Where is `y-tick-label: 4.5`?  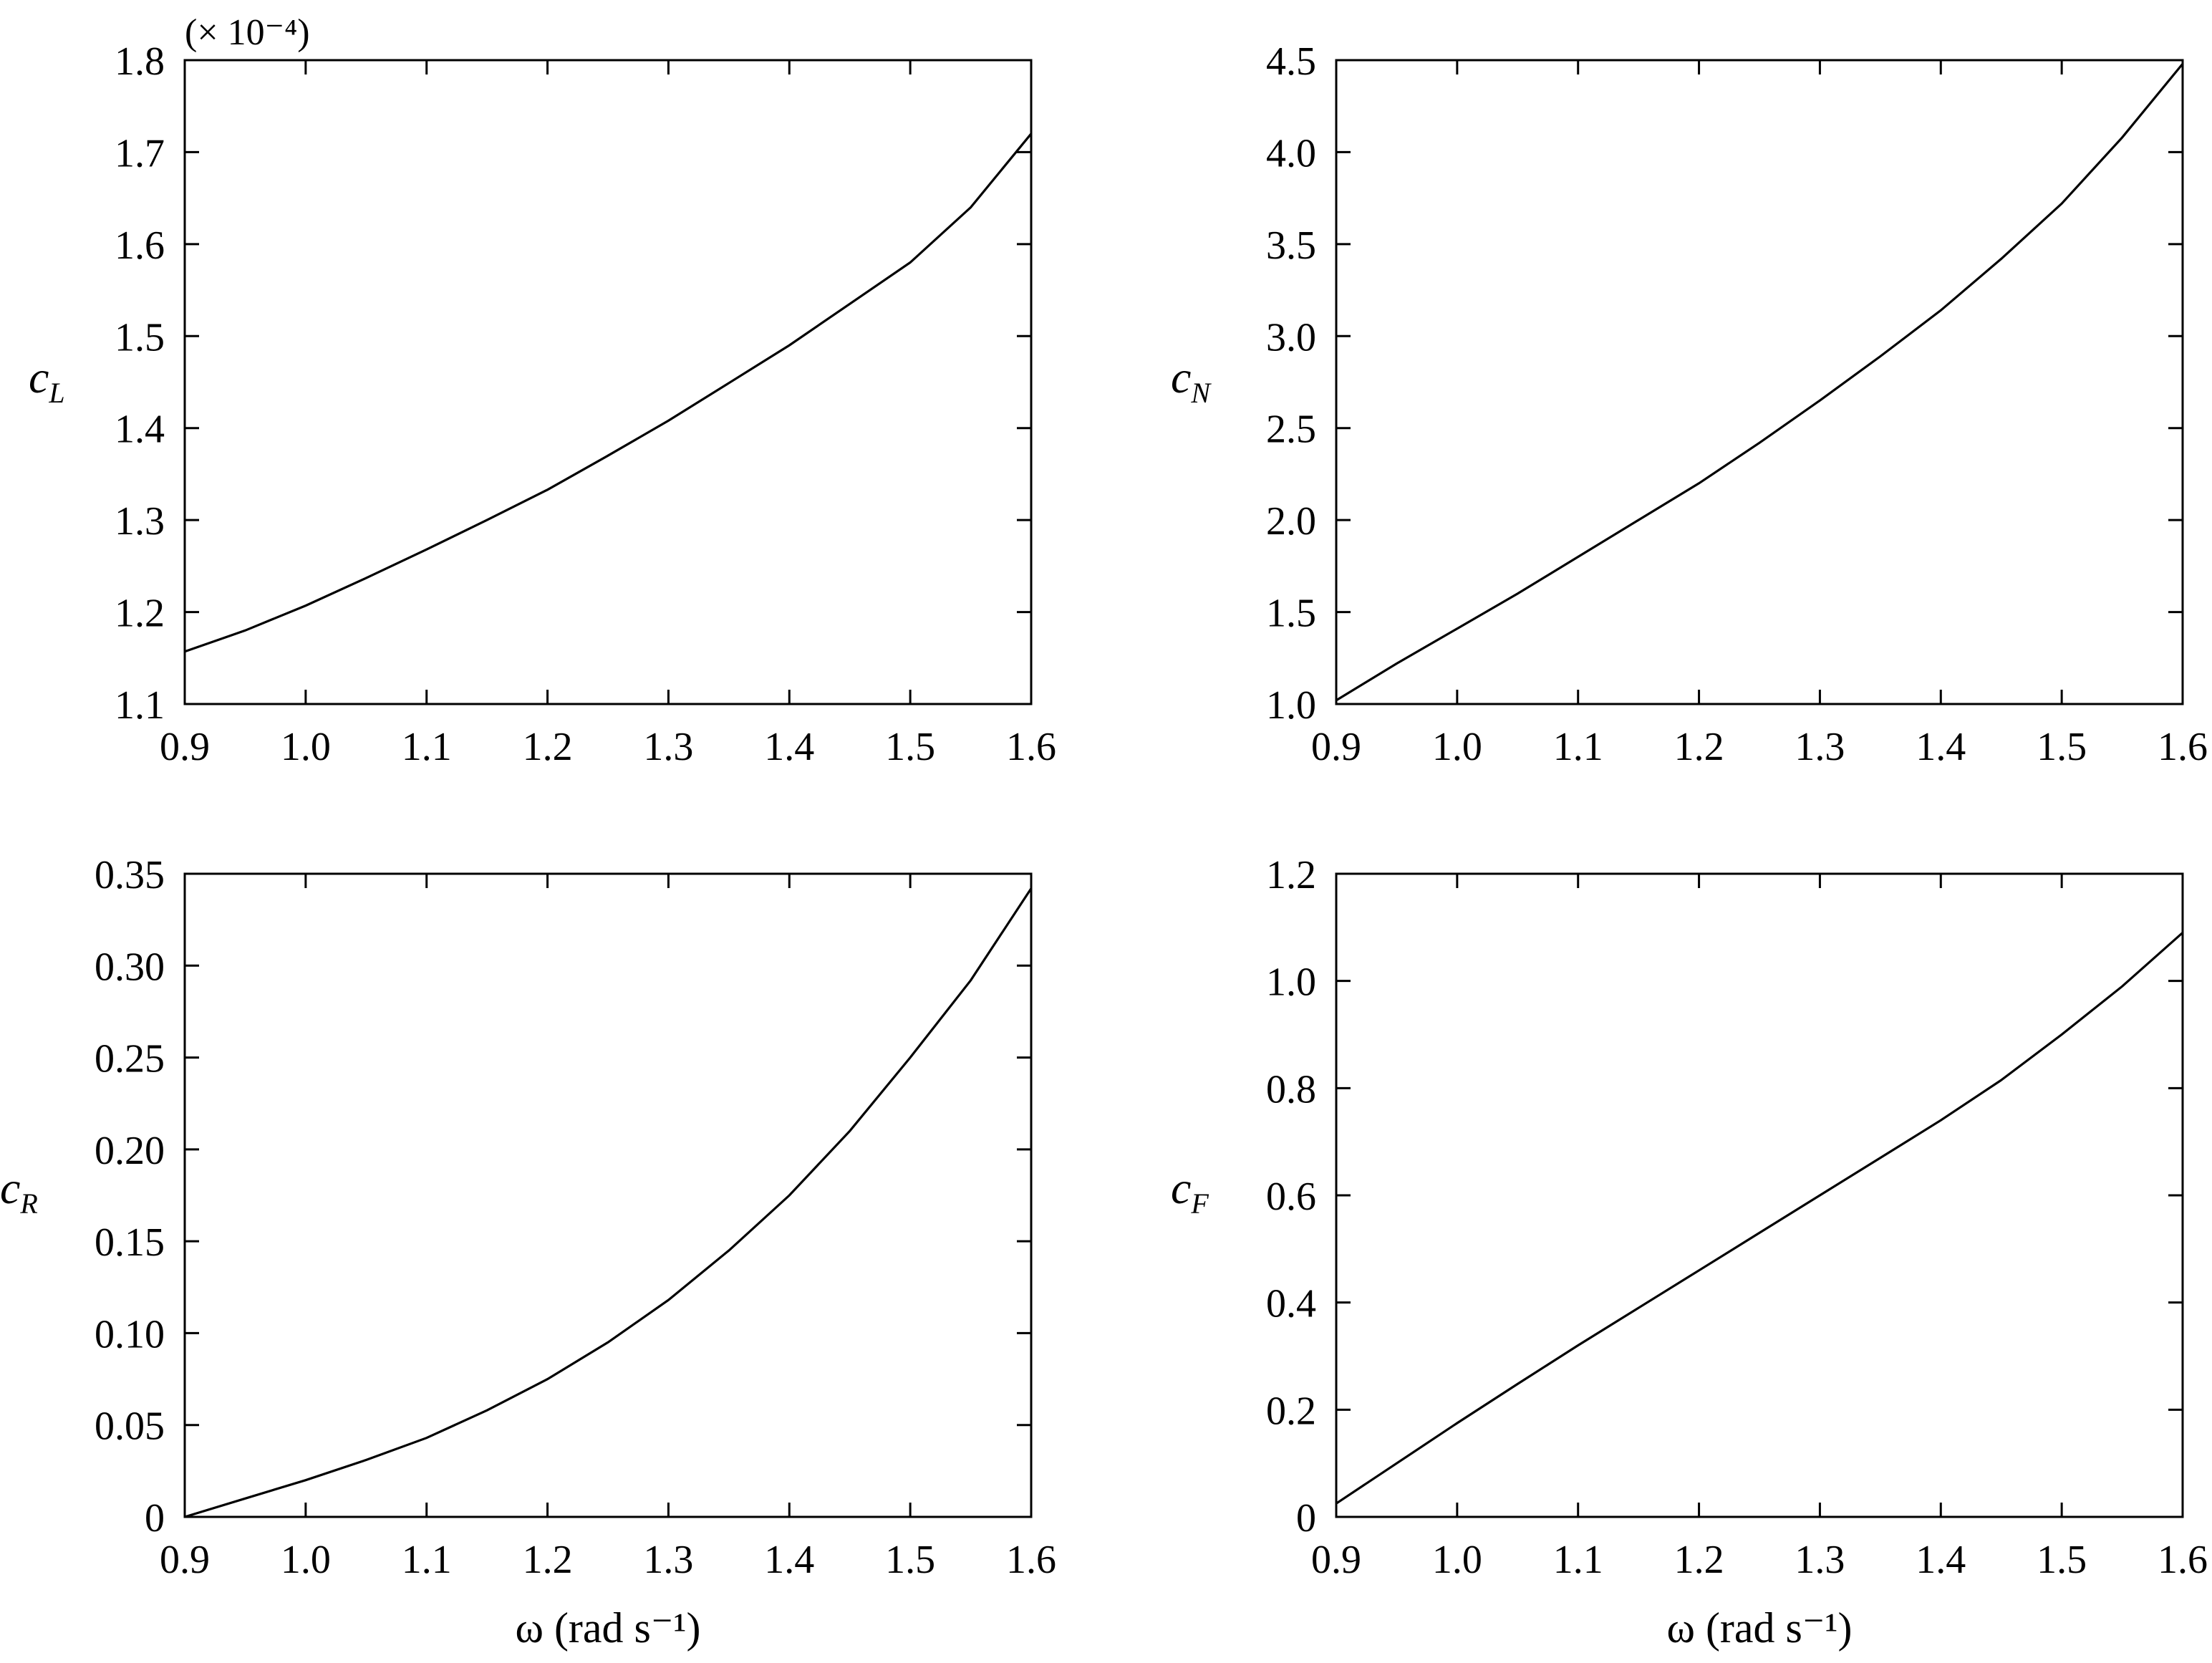
y-tick-label: 4.5 is located at coordinates (1291, 62).